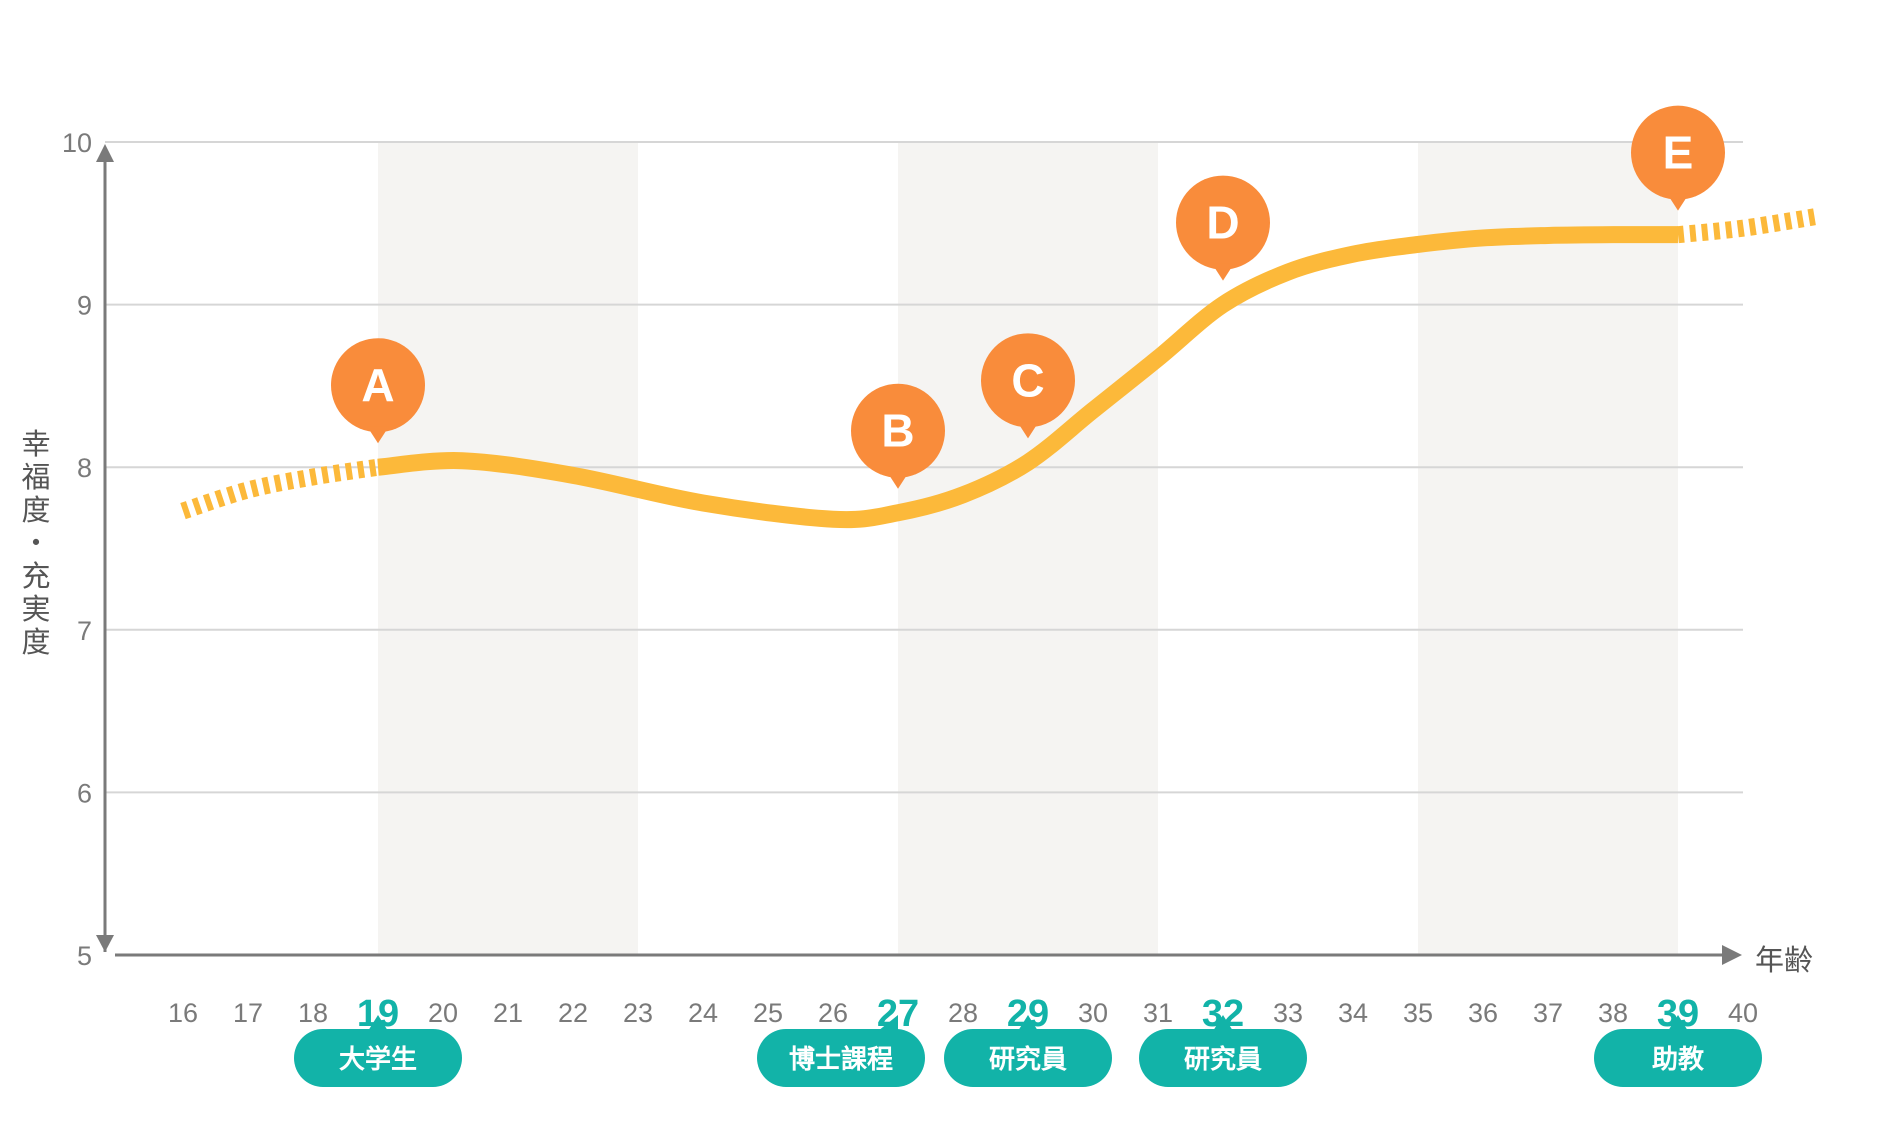 The width and height of the screenshot is (1900, 1140). I want to click on y-tick-labels: 5 6 7 8 9 10, so click(77, 549).